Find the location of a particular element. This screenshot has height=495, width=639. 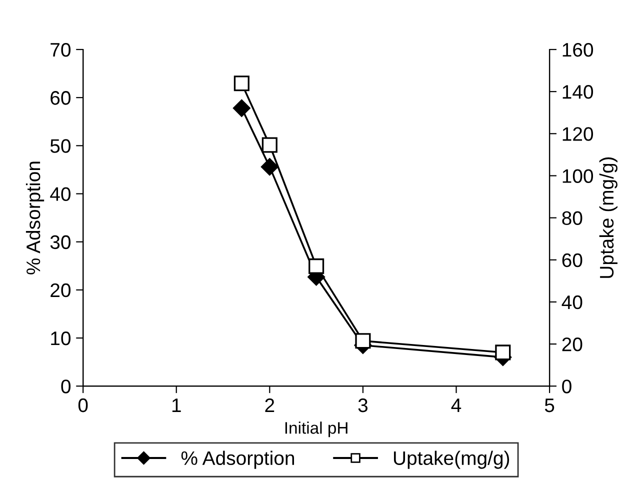

y-tick-label: 50 is located at coordinates (60, 146).